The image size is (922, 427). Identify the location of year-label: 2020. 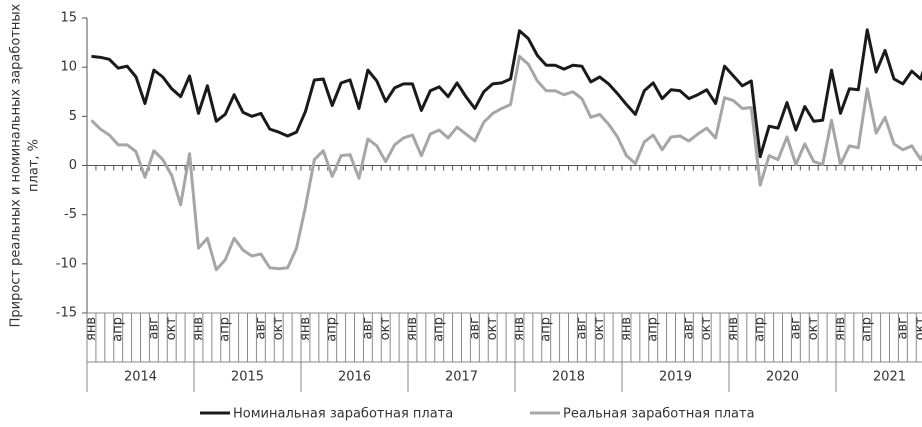
(782, 377).